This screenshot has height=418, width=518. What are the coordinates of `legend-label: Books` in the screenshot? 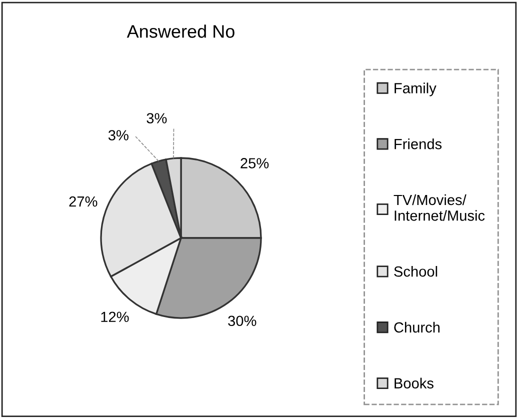 It's located at (414, 383).